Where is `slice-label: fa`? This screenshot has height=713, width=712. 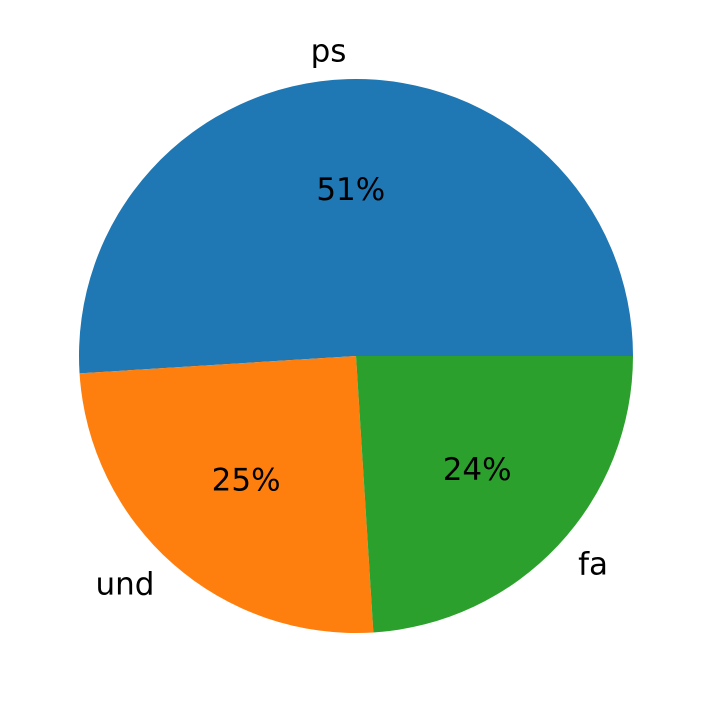
slice-label: fa is located at coordinates (593, 565).